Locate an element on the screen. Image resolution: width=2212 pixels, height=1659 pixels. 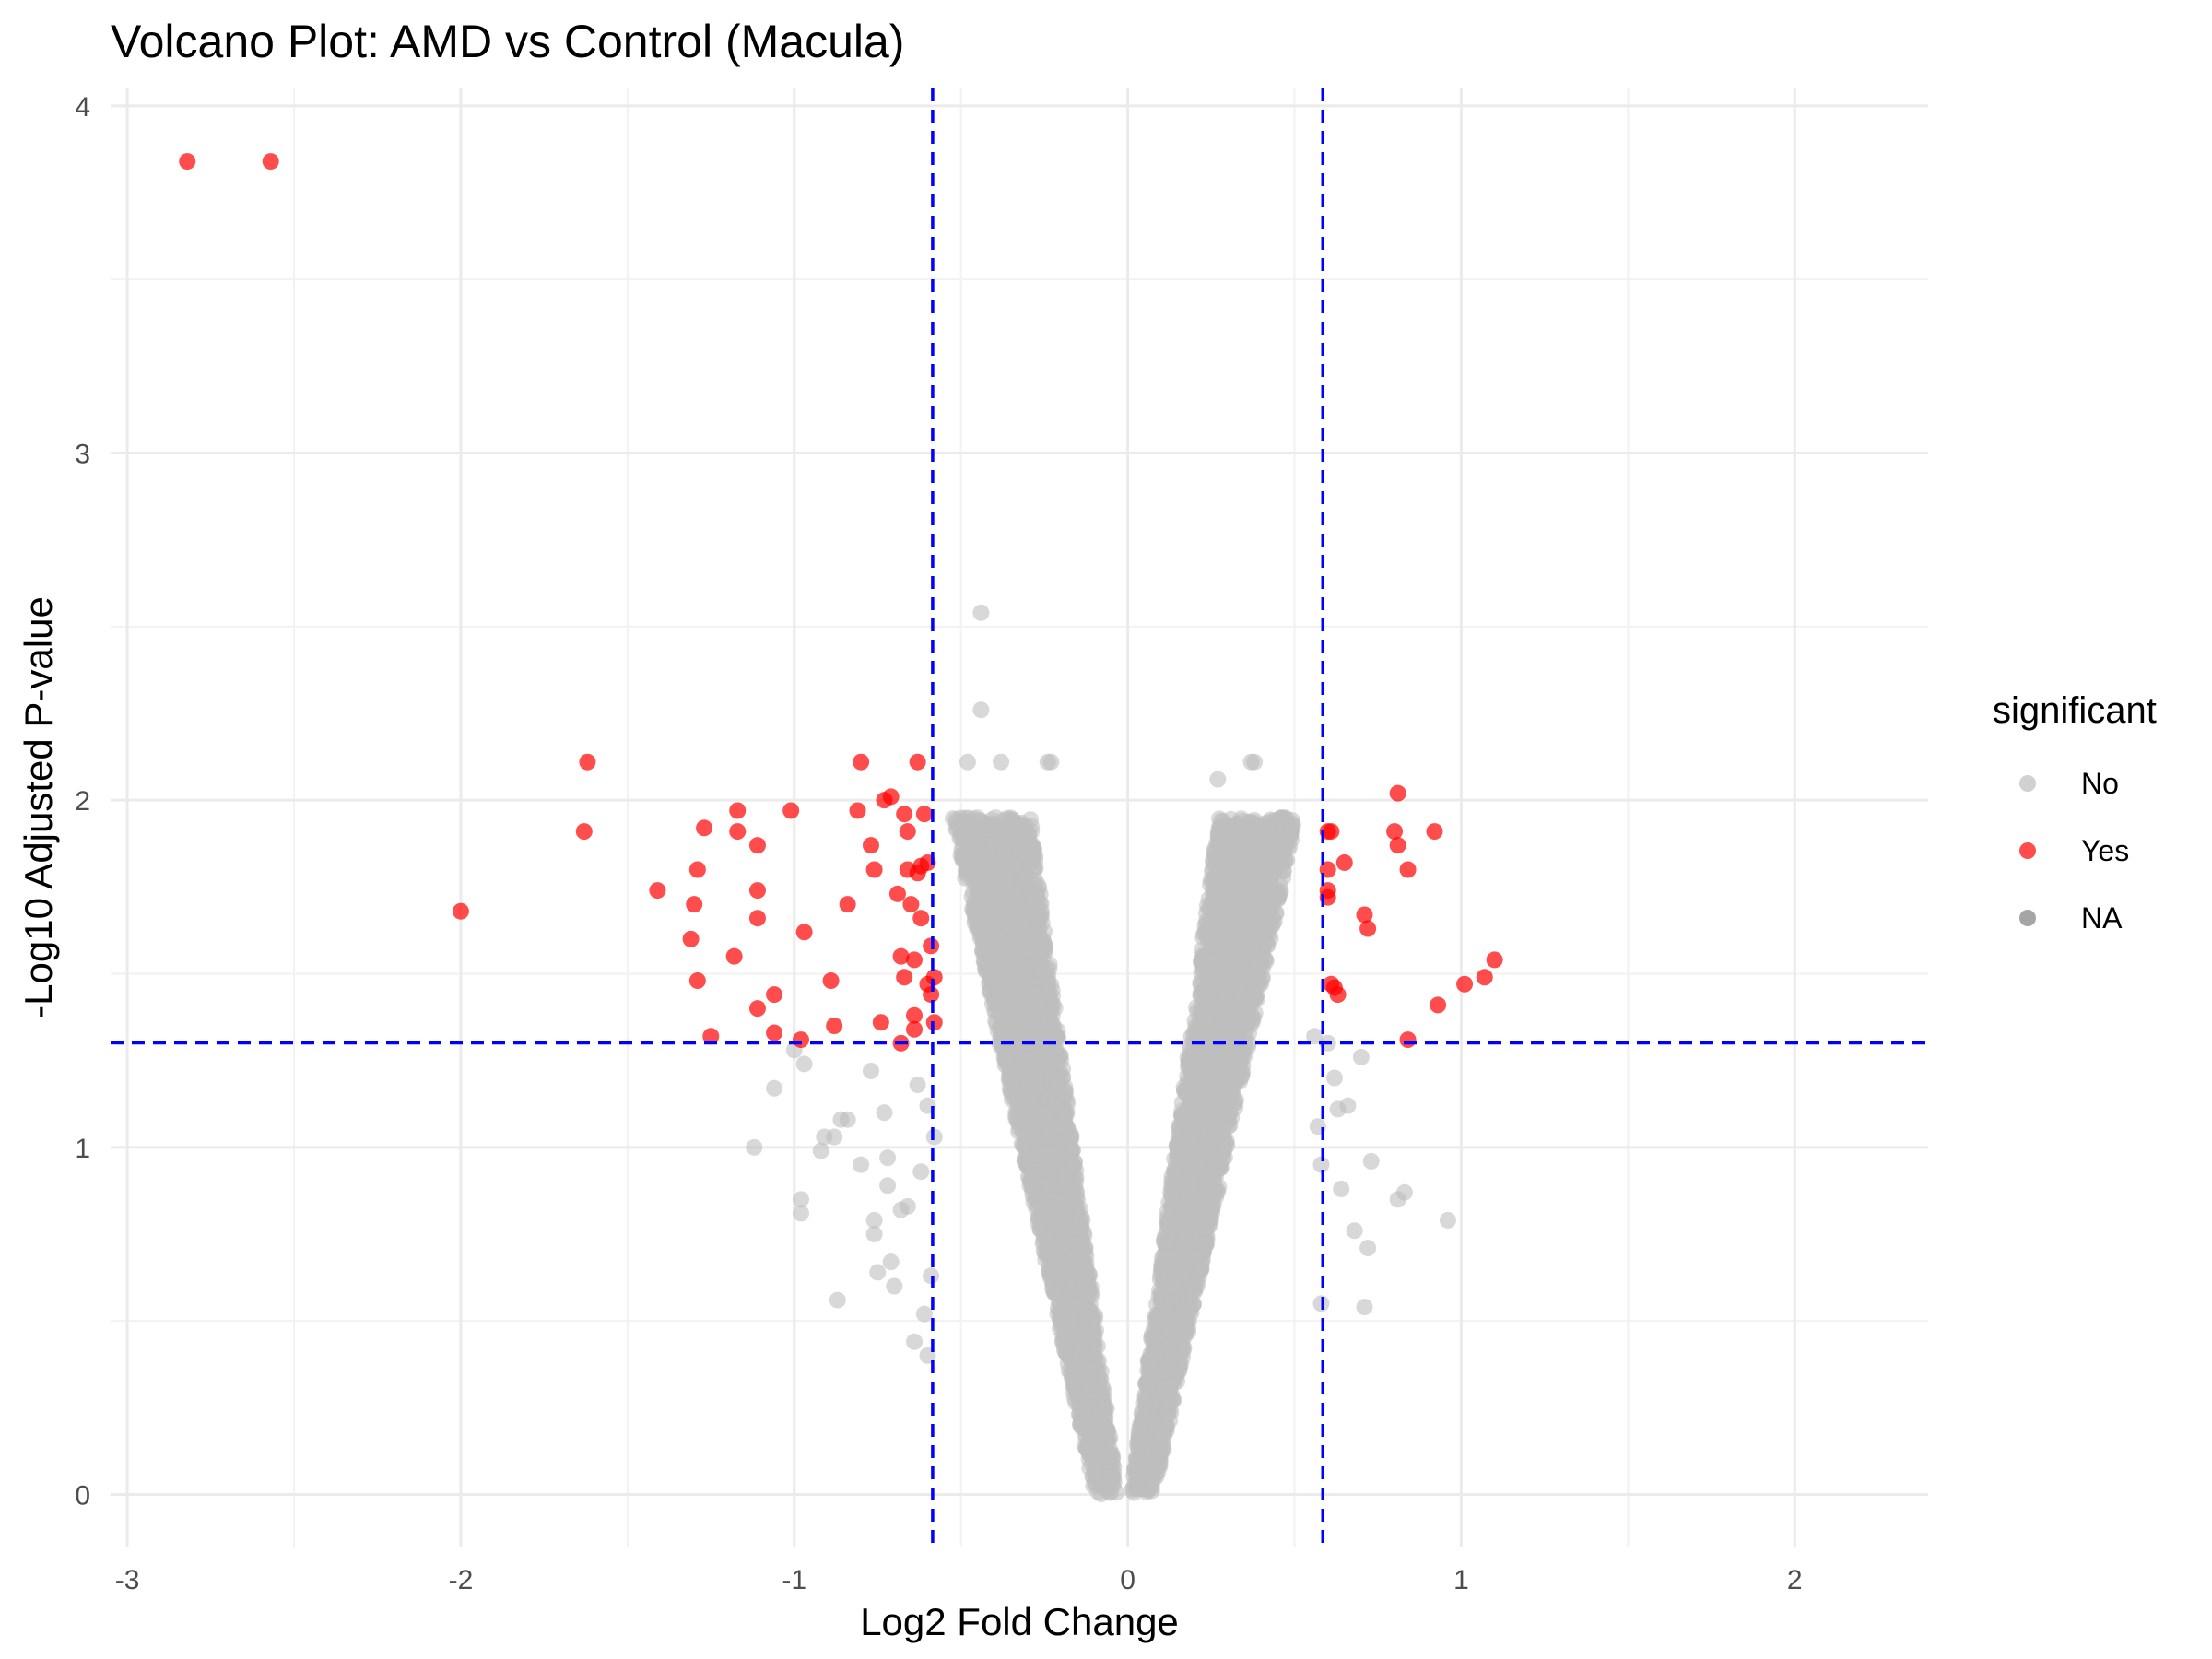
chart-title: Volcano Plot: AMD vs Control (Macula) is located at coordinates (507, 41).